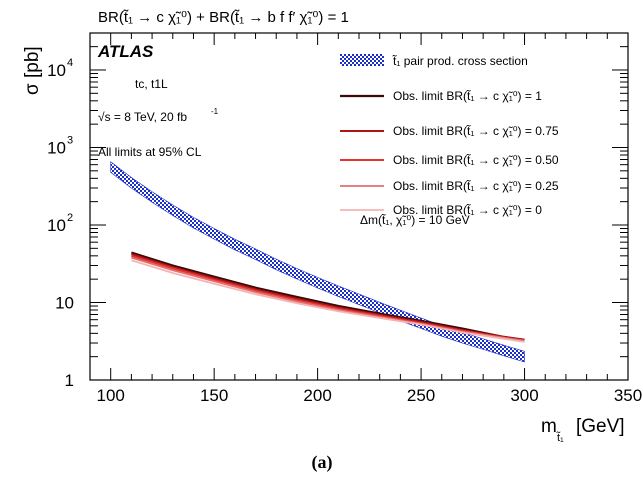 This screenshot has width=643, height=478. Describe the element at coordinates (322, 462) in the screenshot. I see `panel-label: (a)` at that location.